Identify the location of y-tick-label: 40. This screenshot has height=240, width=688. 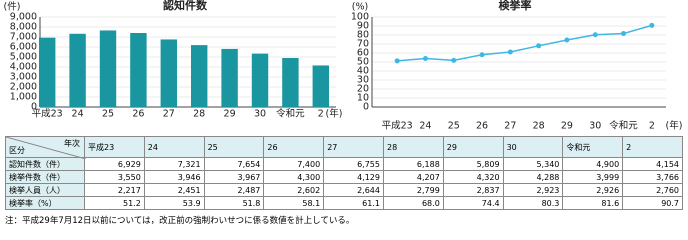
(363, 71).